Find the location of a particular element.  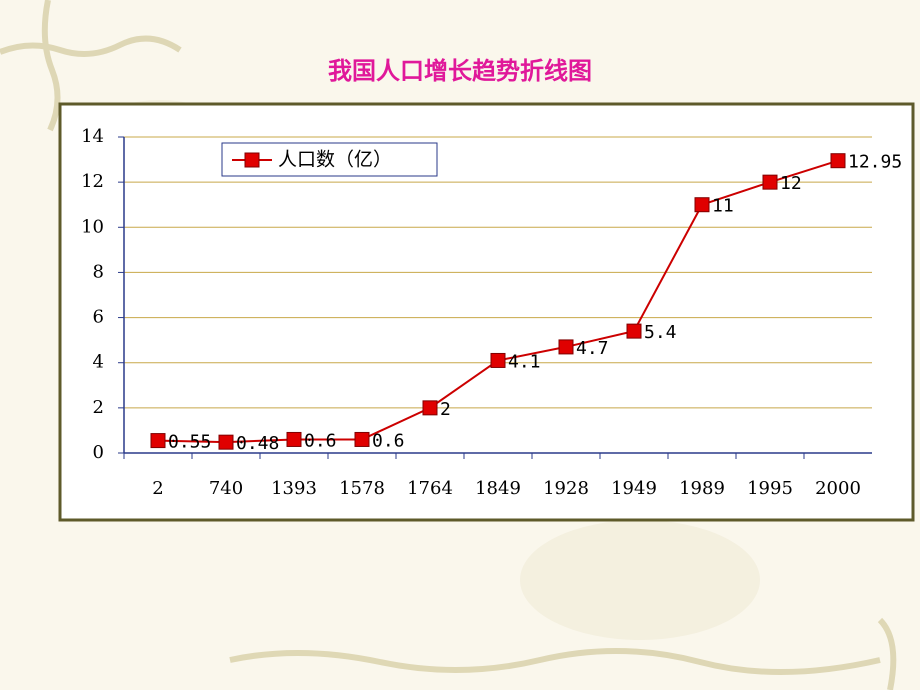

x-tick-label: 1928 is located at coordinates (566, 488).